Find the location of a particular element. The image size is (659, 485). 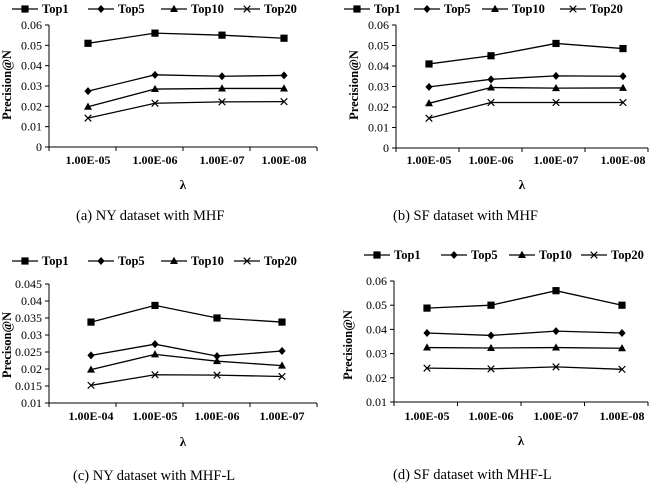

y-tick-label: 0.03 is located at coordinates (31, 86).